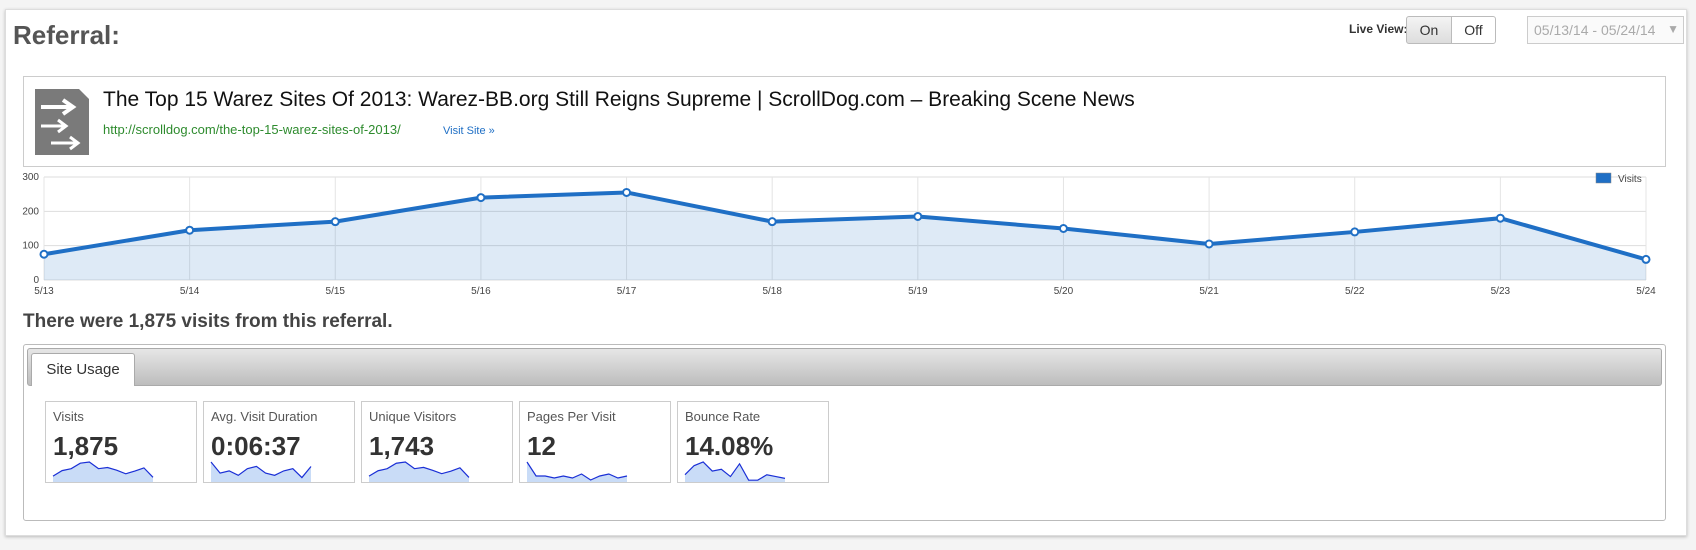 The width and height of the screenshot is (1696, 550). Describe the element at coordinates (264, 416) in the screenshot. I see `metric-label: Avg. Visit Duration` at that location.